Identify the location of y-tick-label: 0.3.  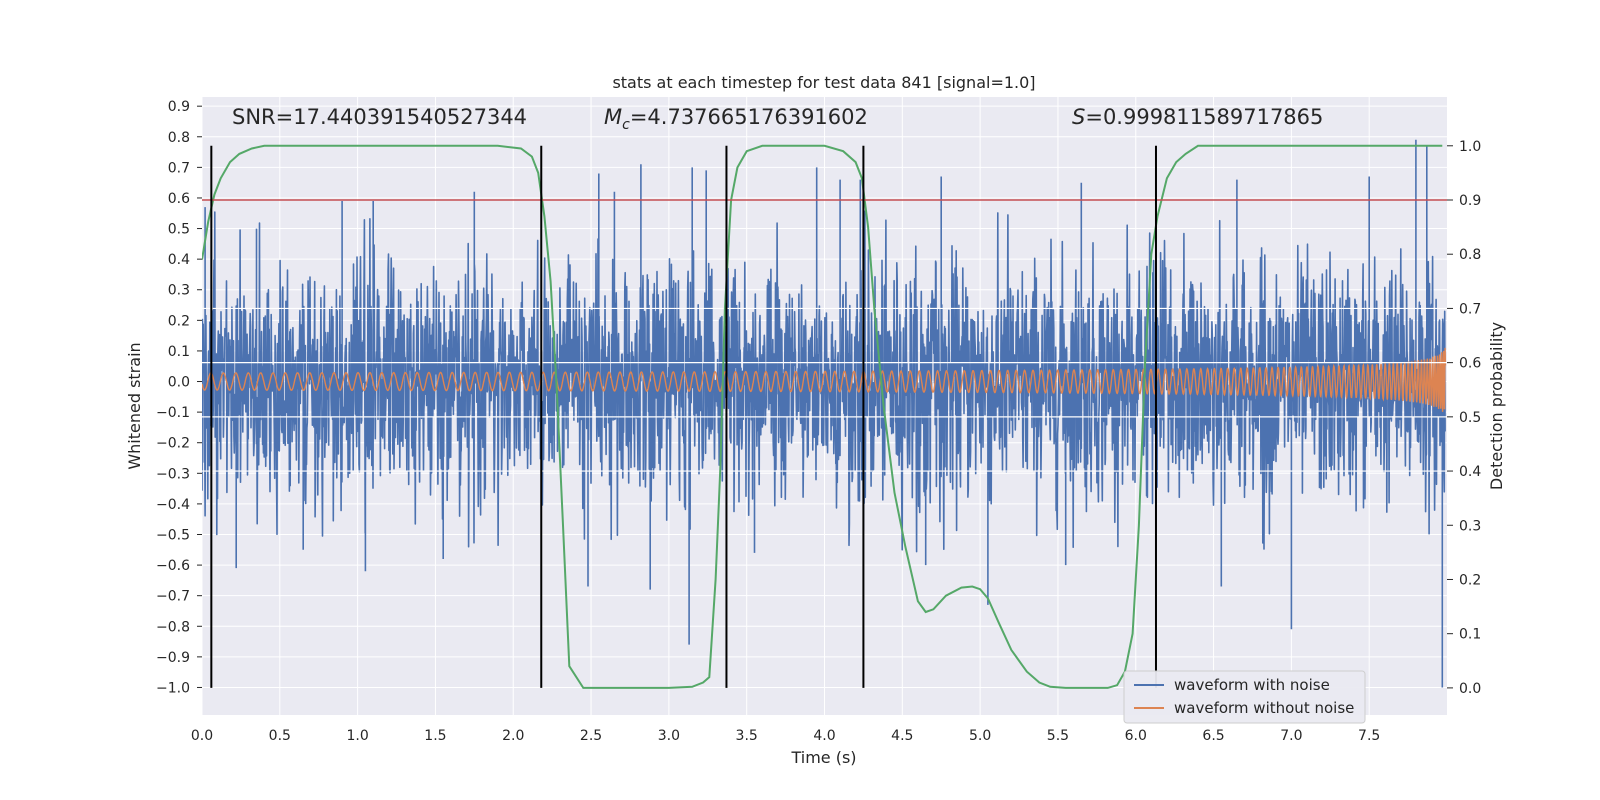
(179, 291).